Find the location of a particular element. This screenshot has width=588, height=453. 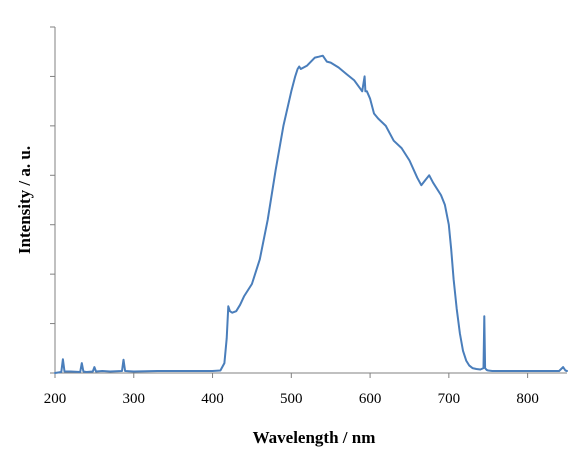

x-tick-label: 700 is located at coordinates (449, 399).